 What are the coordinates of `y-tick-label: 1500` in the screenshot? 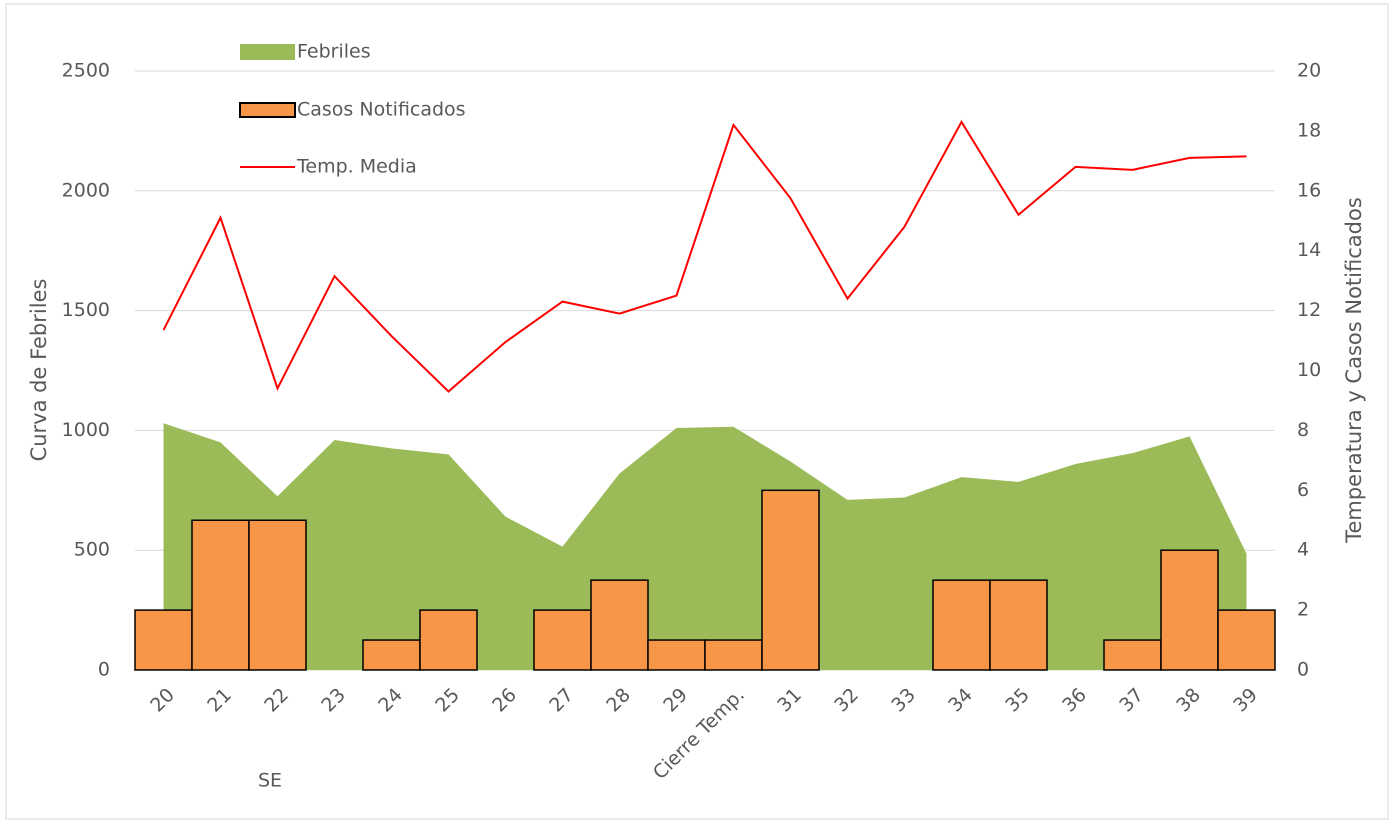 It's located at (86, 310).